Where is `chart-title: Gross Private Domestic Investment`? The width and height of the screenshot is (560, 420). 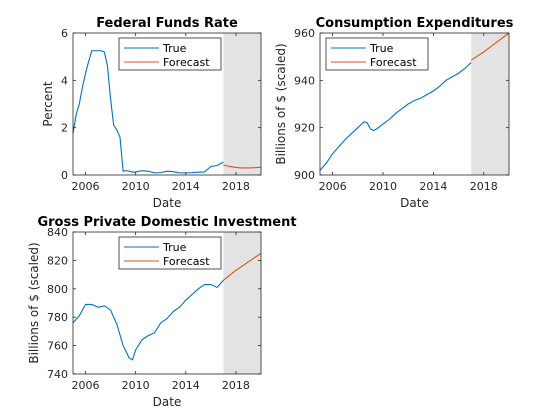
chart-title: Gross Private Domestic Investment is located at coordinates (166, 222).